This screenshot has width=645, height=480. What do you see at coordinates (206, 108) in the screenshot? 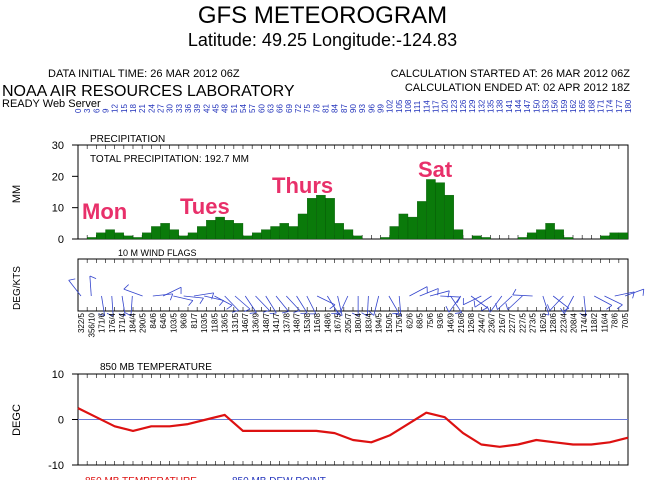
I see `forecast-hour-label: 42` at bounding box center [206, 108].